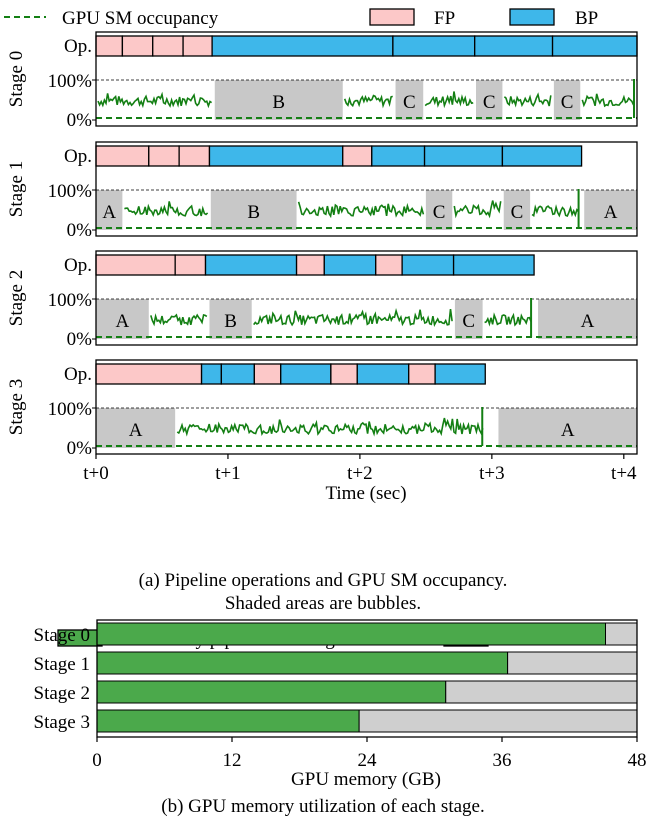 This screenshot has width=646, height=820. I want to click on stage-label: Stage 0, so click(16, 79).